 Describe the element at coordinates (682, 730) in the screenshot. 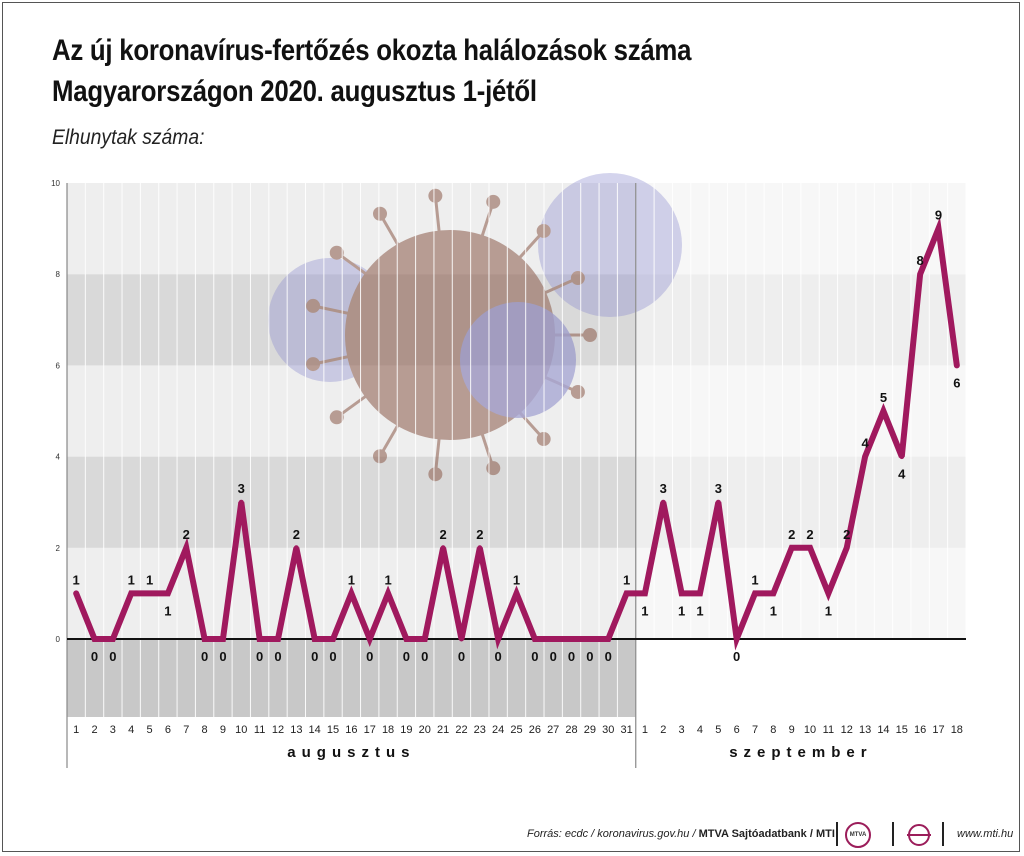

I see `x-tick-label: 3` at that location.